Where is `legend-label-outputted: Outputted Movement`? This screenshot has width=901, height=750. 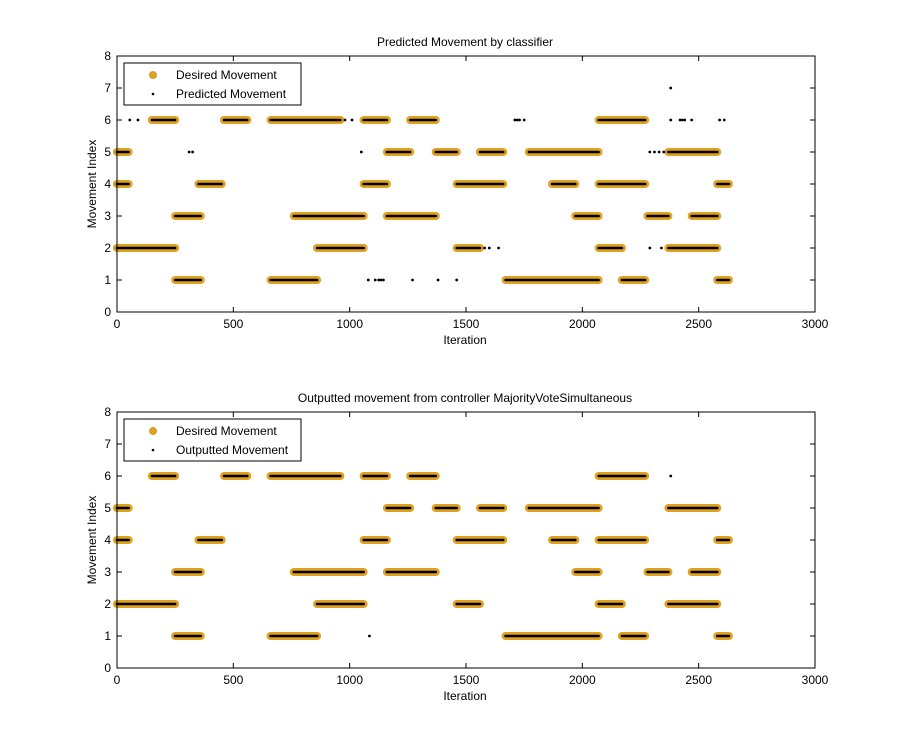 legend-label-outputted: Outputted Movement is located at coordinates (232, 450).